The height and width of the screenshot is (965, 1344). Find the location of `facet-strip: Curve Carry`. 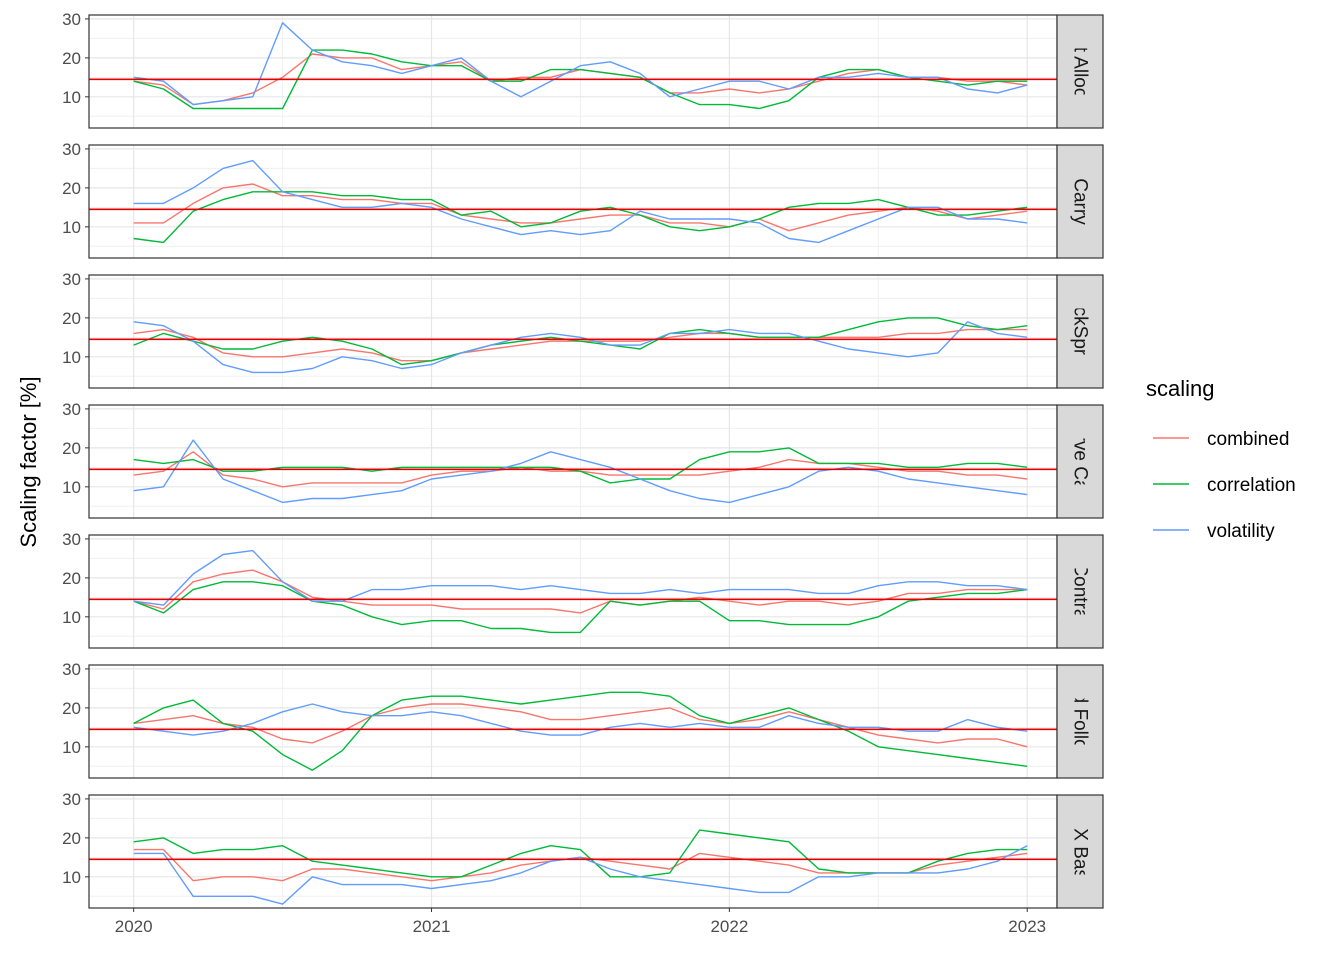

facet-strip: Curve Carry is located at coordinates (1080, 461).